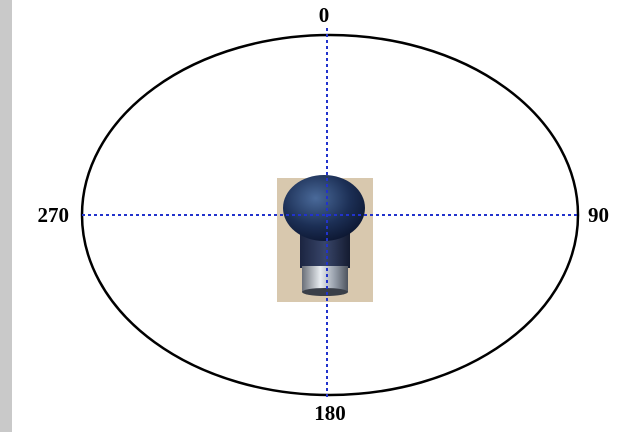 Image resolution: width=627 pixels, height=432 pixels. What do you see at coordinates (6, 216) in the screenshot?
I see `side-bar` at bounding box center [6, 216].